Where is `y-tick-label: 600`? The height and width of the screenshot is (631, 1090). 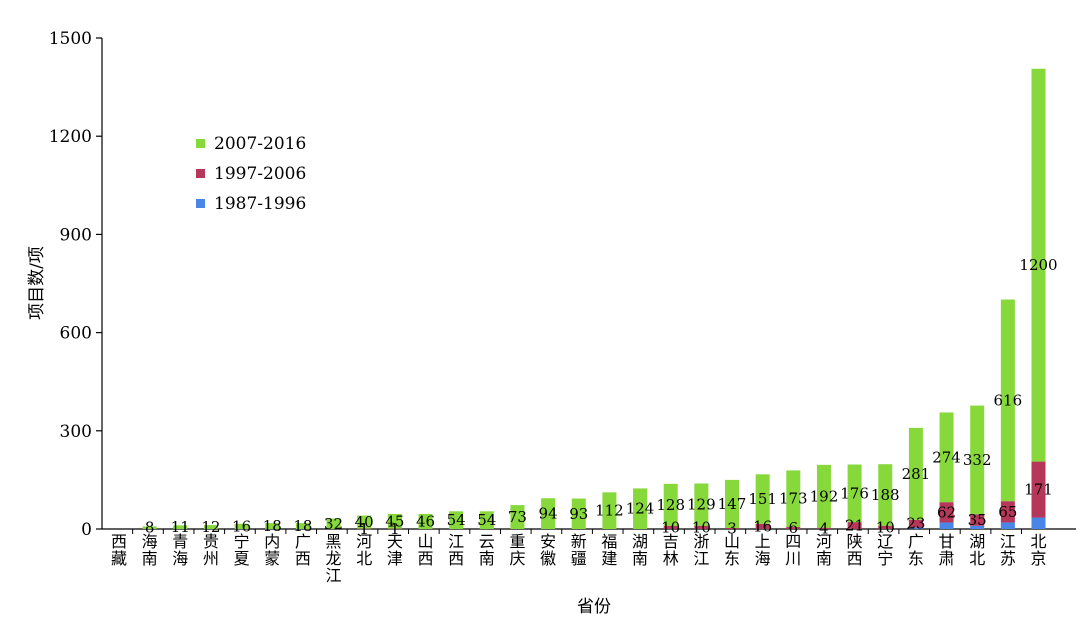
y-tick-label: 600 is located at coordinates (76, 334).